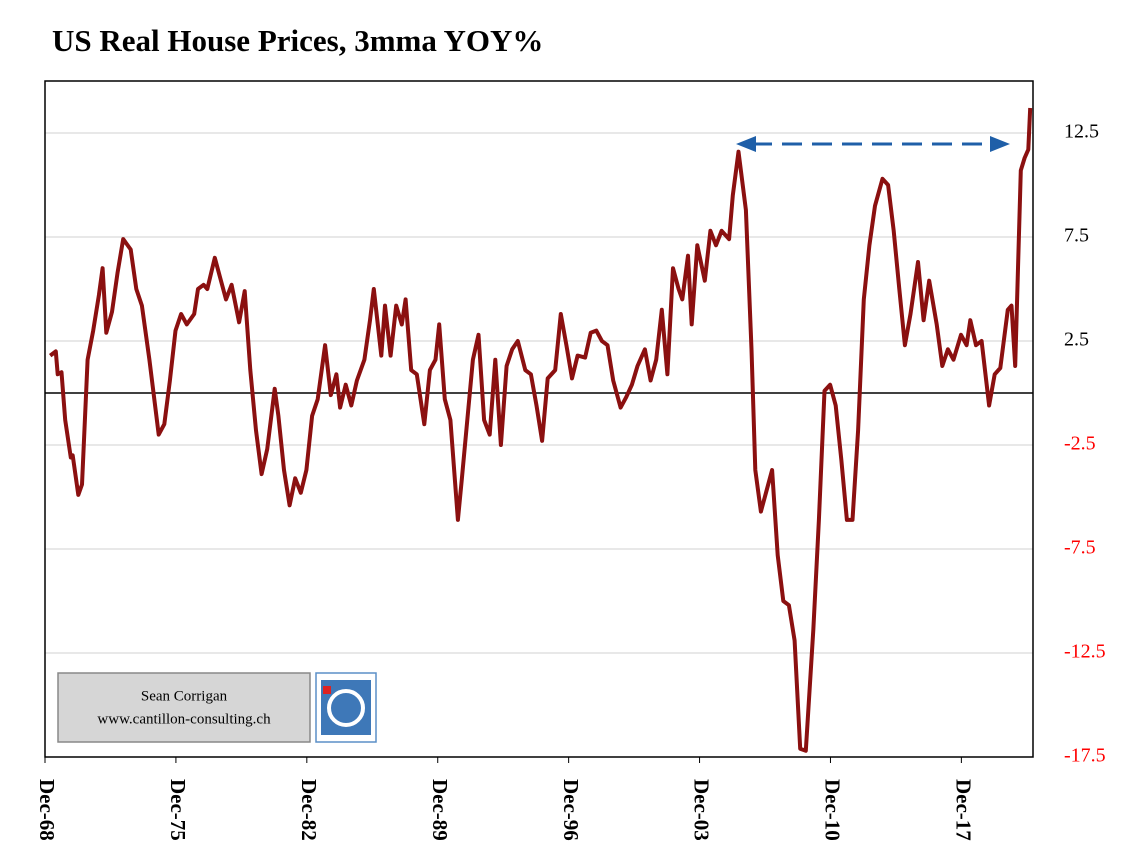  I want to click on y-tick-label: -12.5, so click(1085, 652).